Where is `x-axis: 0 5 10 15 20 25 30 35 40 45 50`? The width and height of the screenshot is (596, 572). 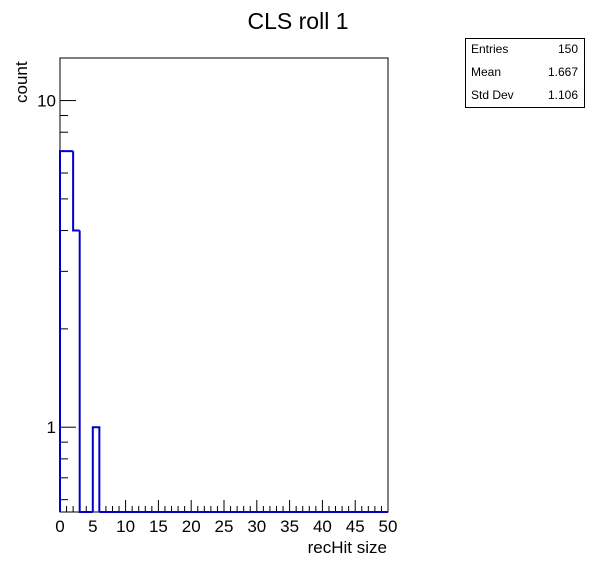
x-axis: 0 5 10 15 20 25 30 35 40 45 50 is located at coordinates (226, 518).